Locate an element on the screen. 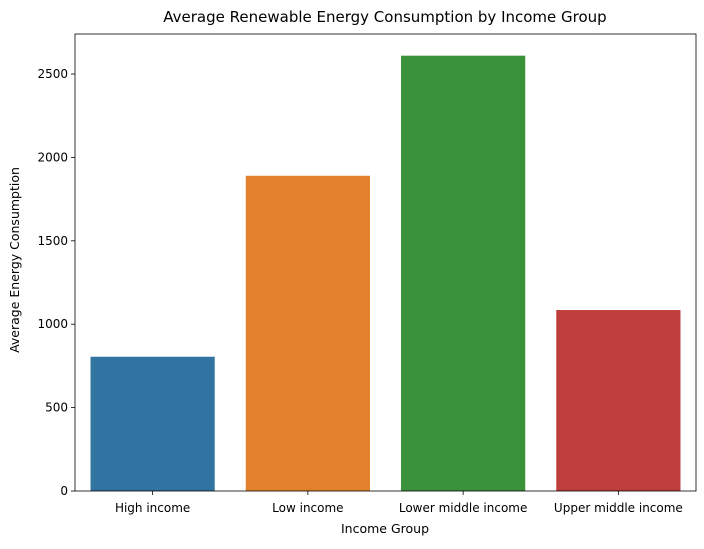 This screenshot has height=549, width=704. x-tick-label: Low income is located at coordinates (307, 508).